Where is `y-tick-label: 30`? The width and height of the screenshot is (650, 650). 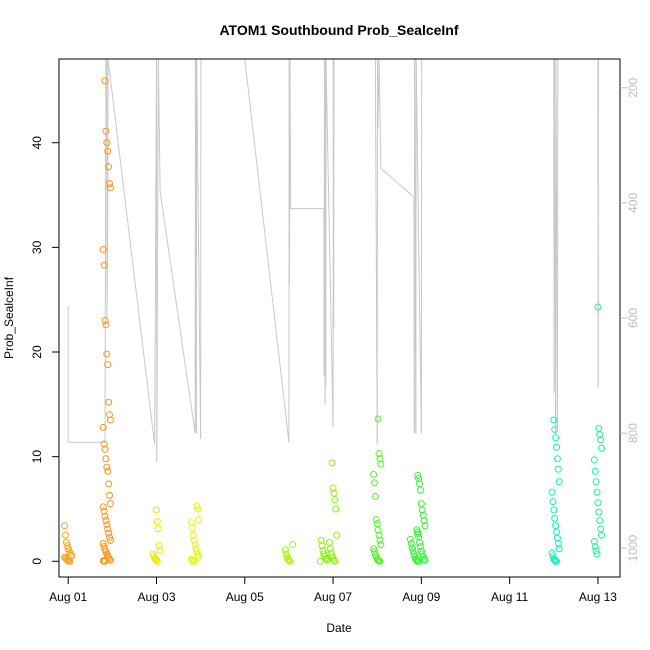
y-tick-label: 30 is located at coordinates (37, 247).